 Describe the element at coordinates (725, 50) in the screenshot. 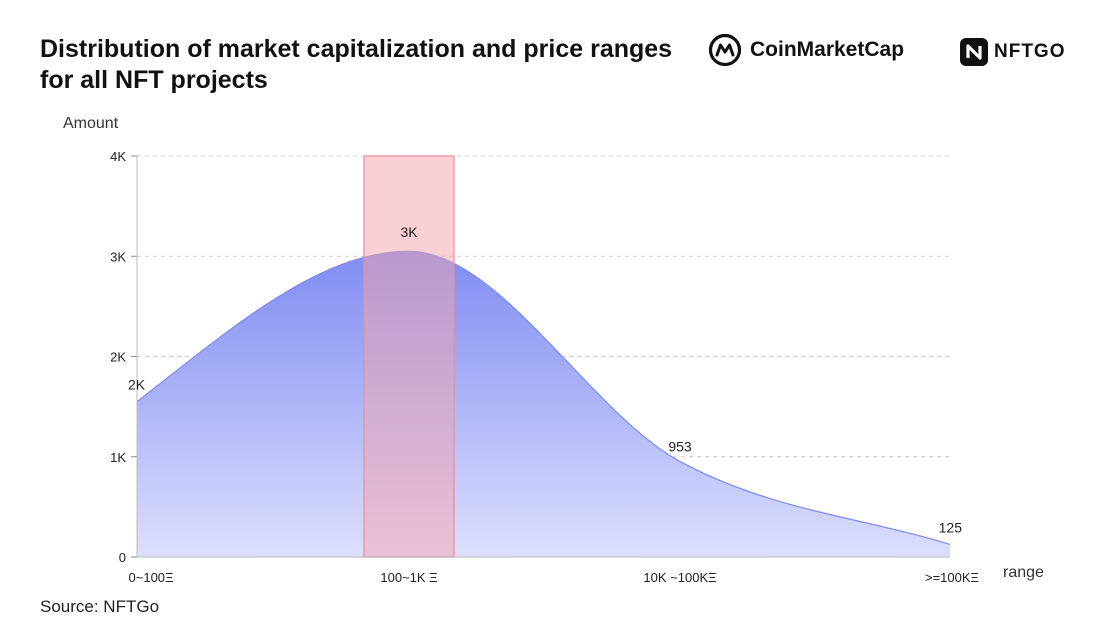

I see `coinmarketcap-icon` at that location.